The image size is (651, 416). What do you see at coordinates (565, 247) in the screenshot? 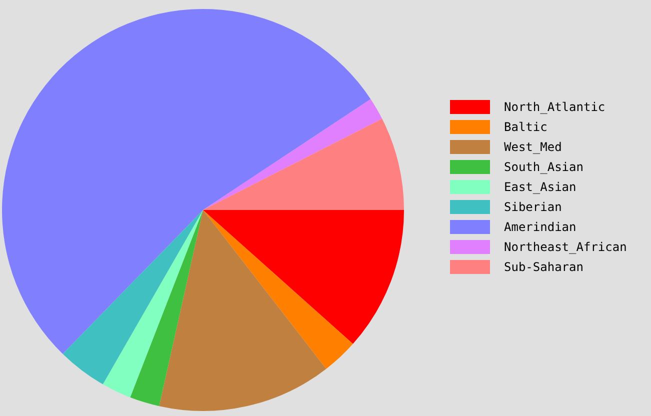
I see `legend-label: Northeast_African` at bounding box center [565, 247].